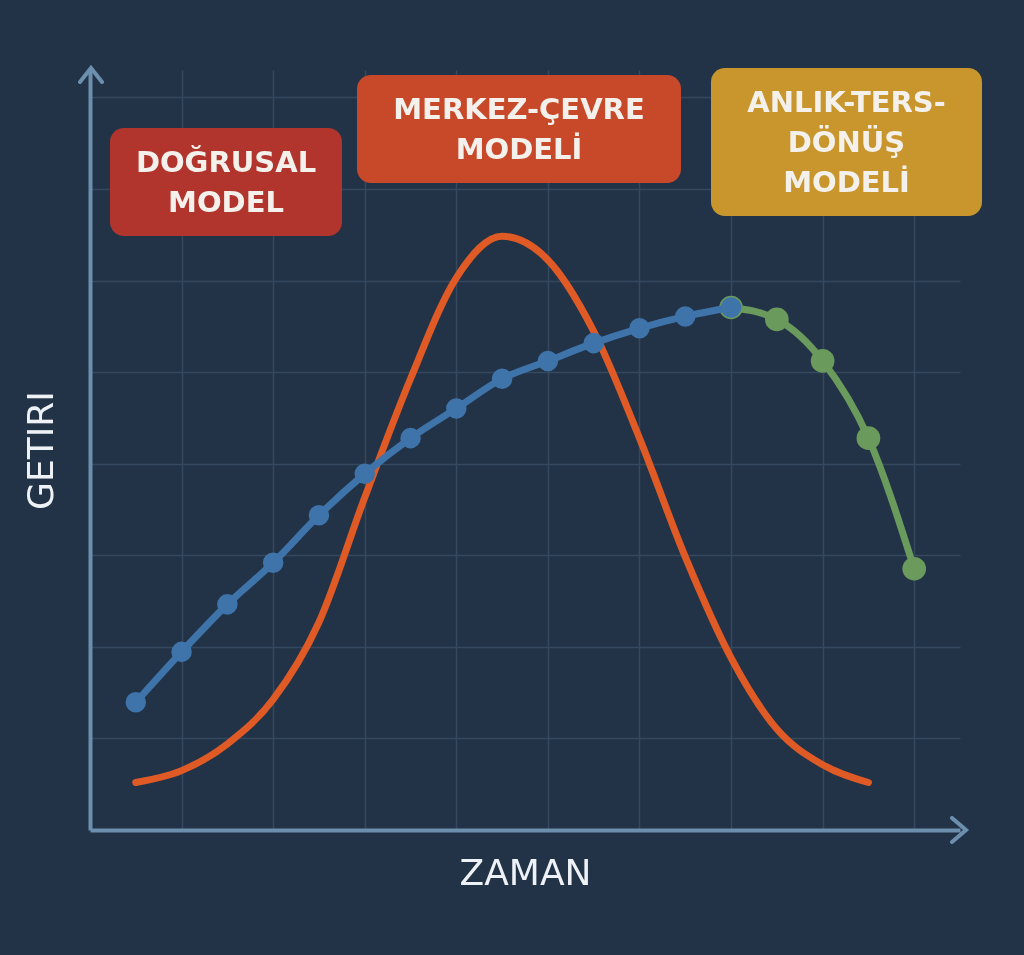  I want to click on text: ANLIK-TERS-DÖNÜŞ MODELİ, so click(846, 142).